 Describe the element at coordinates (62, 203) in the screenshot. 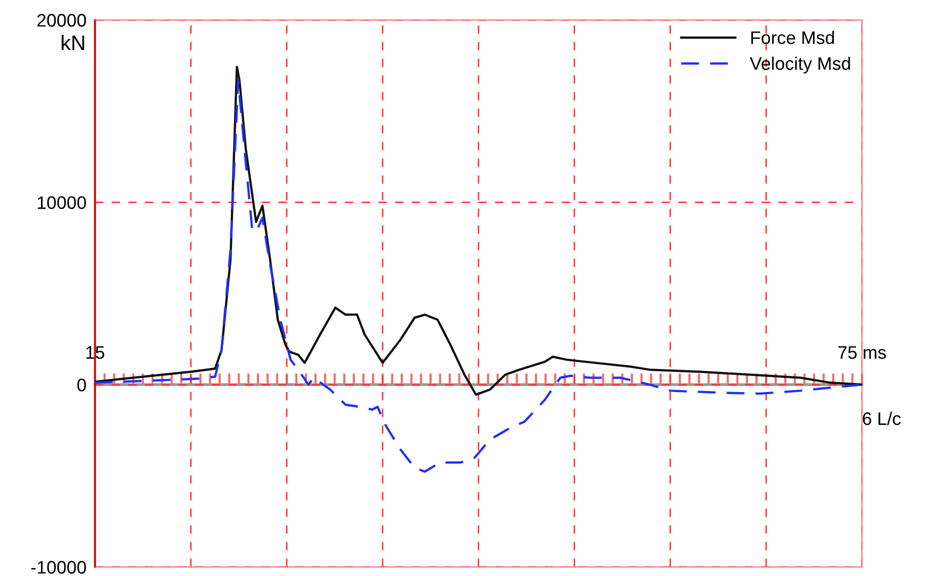

I see `y-tick-label: 10000` at that location.